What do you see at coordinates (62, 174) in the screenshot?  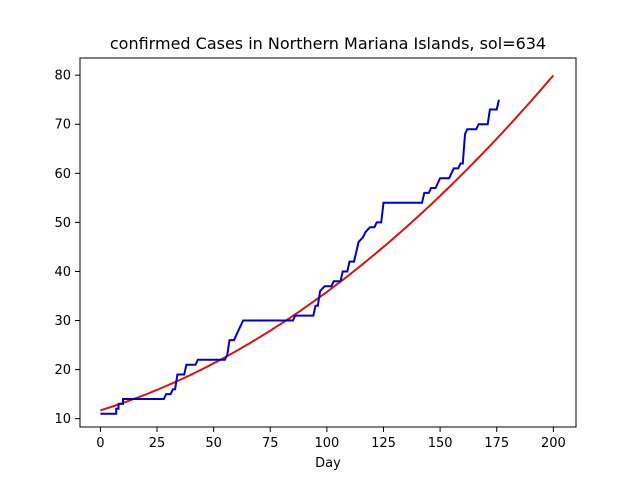 I see `y-tick-label: 60` at bounding box center [62, 174].